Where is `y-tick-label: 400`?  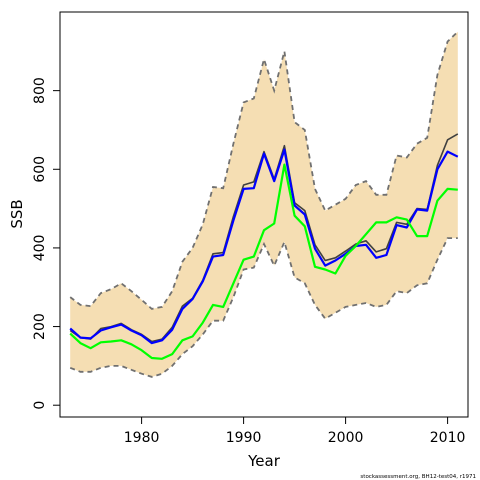 y-tick-label: 400 is located at coordinates (40, 248).